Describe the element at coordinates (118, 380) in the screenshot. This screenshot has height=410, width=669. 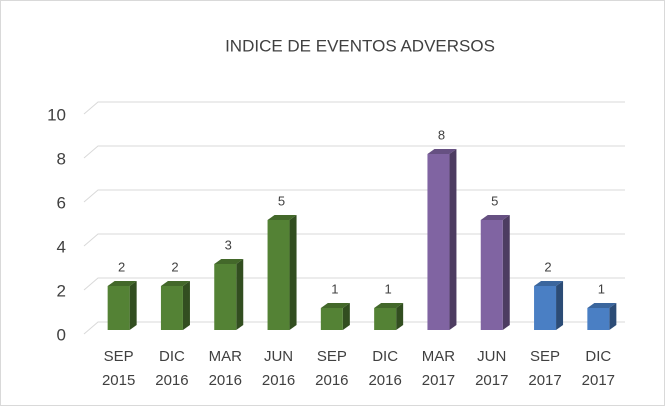
I see `x-tick-label-line: 2015` at that location.